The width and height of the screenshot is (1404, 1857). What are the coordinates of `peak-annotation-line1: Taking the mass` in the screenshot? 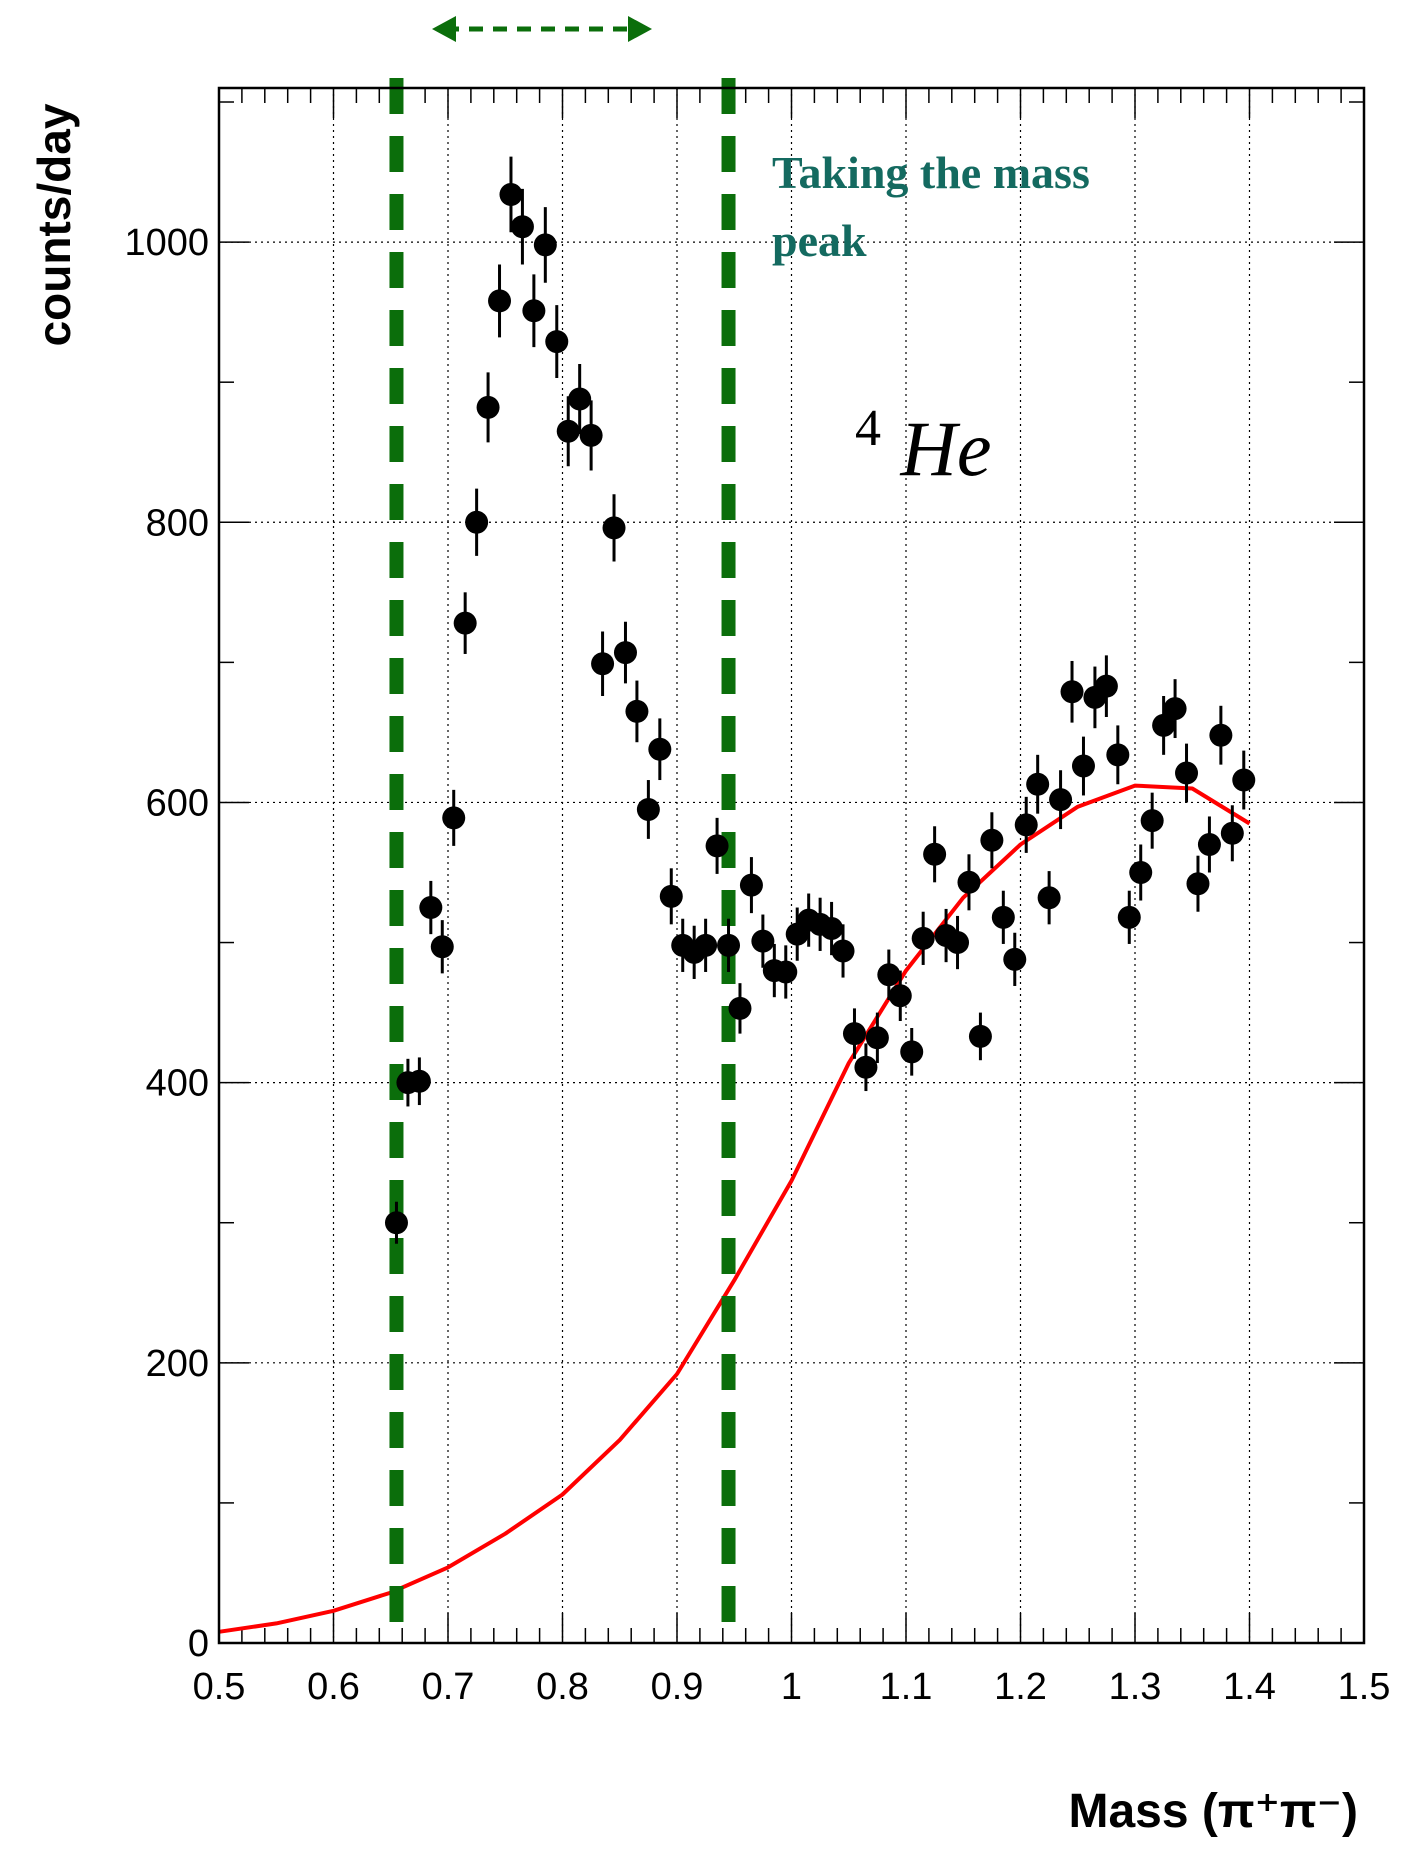 It's located at (931, 172).